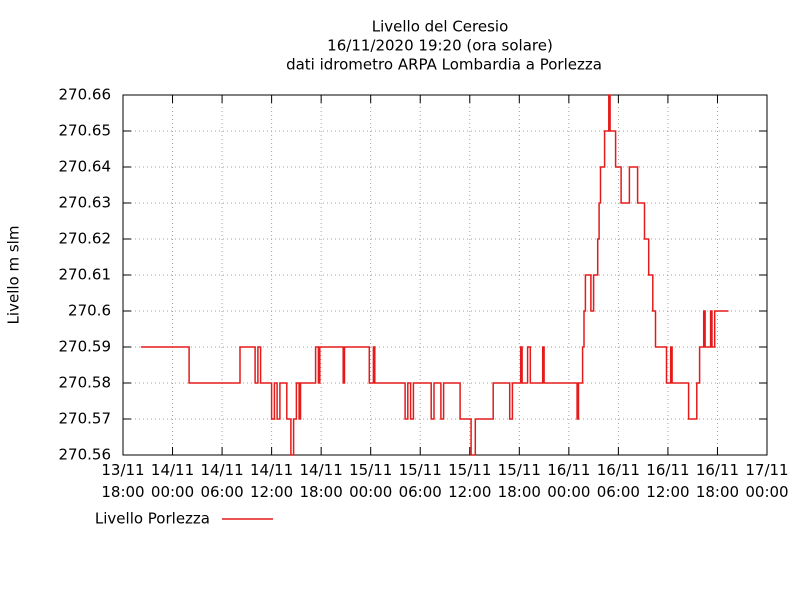 This screenshot has width=800, height=600. Describe the element at coordinates (717, 481) in the screenshot. I see `x-tick-label: 16/11 18:00` at that location.